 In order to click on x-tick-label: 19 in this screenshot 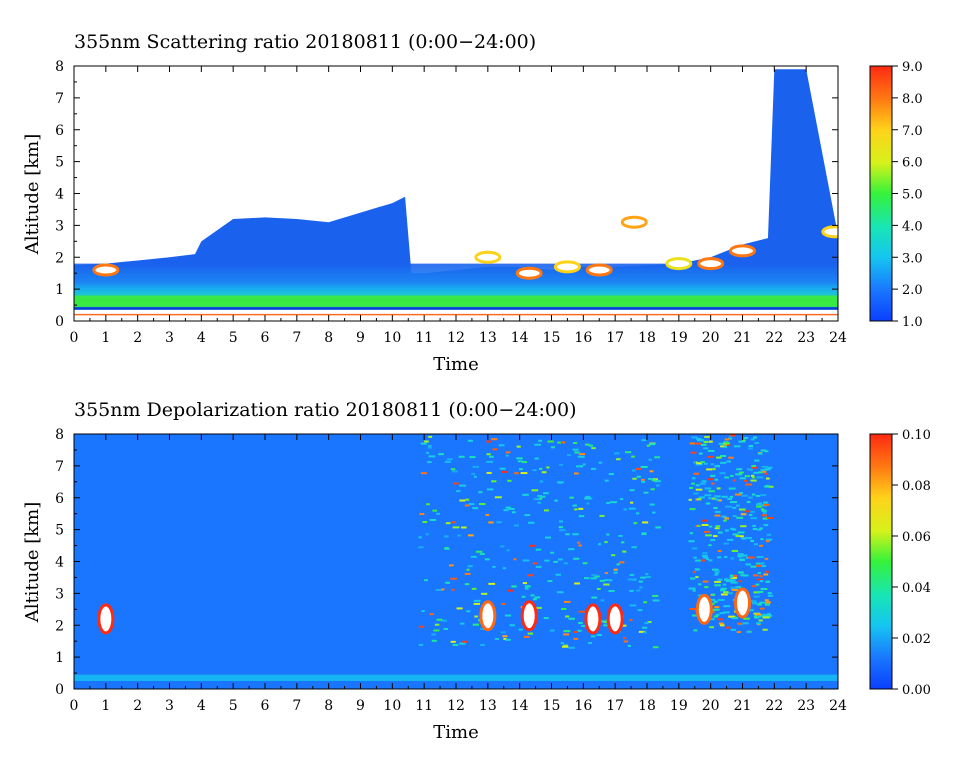, I will do `click(679, 338)`.